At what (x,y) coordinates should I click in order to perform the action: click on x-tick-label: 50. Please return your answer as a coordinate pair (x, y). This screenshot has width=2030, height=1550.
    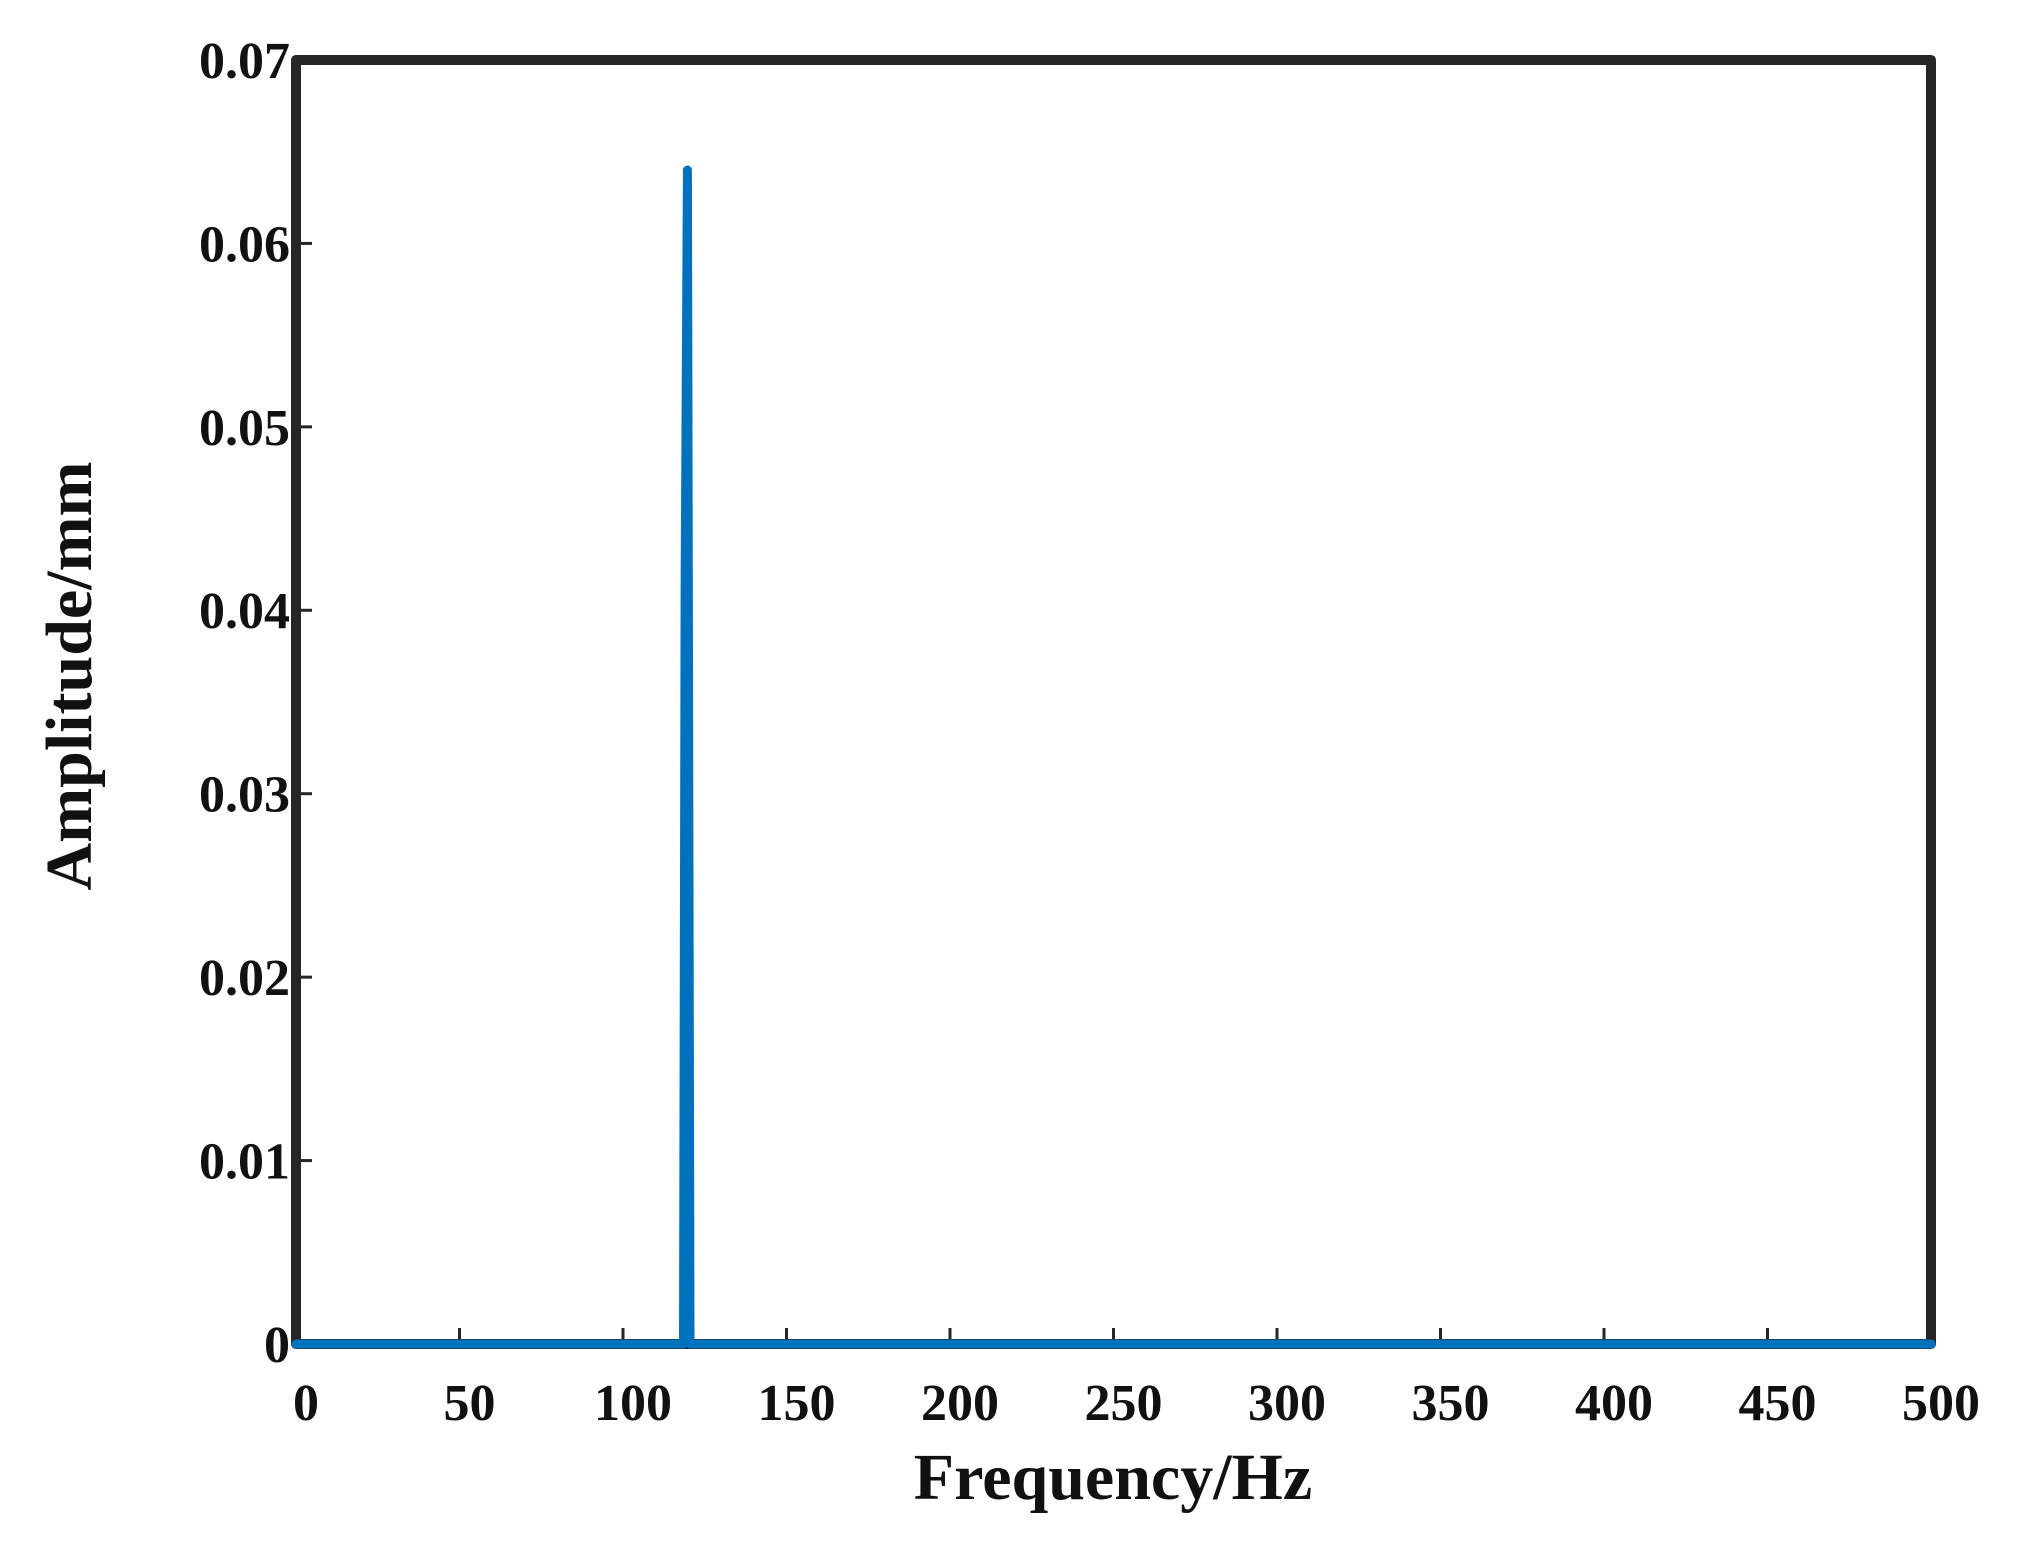
    Looking at the image, I should click on (470, 1403).